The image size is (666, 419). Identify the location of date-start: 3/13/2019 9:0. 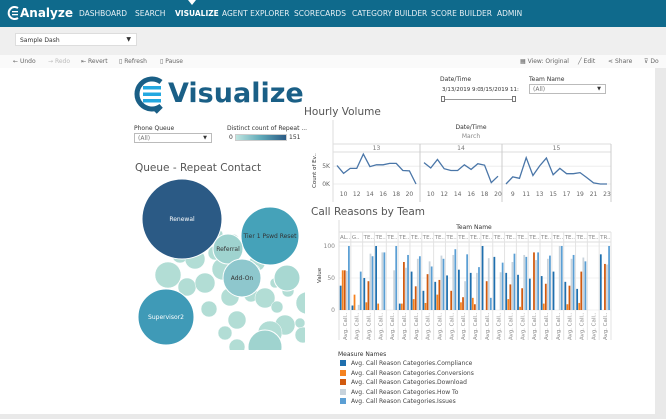
(461, 90).